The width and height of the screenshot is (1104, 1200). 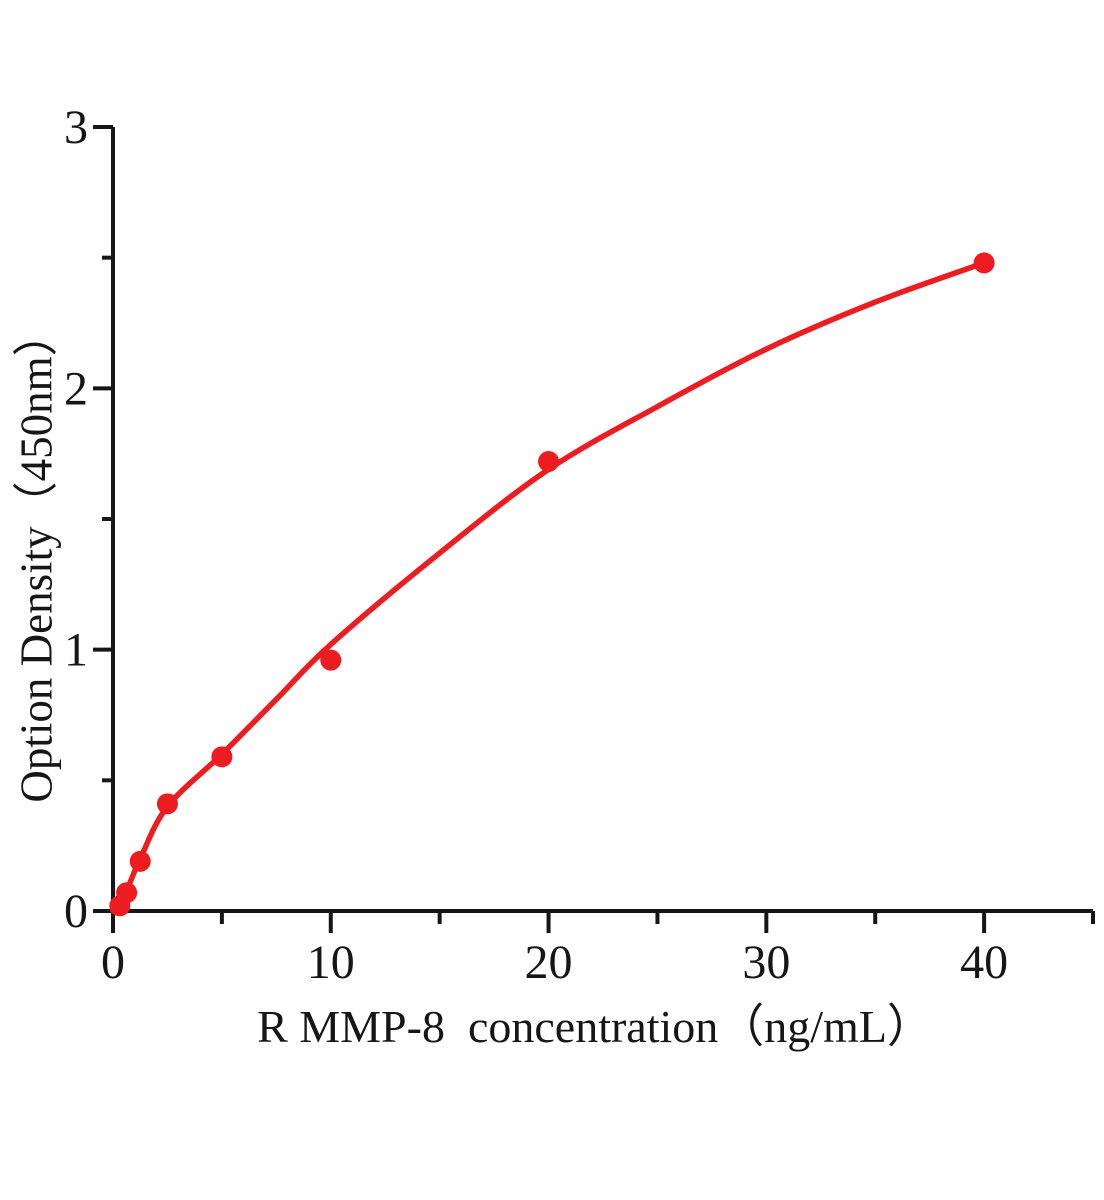 What do you see at coordinates (549, 962) in the screenshot?
I see `x-tick-label: 20` at bounding box center [549, 962].